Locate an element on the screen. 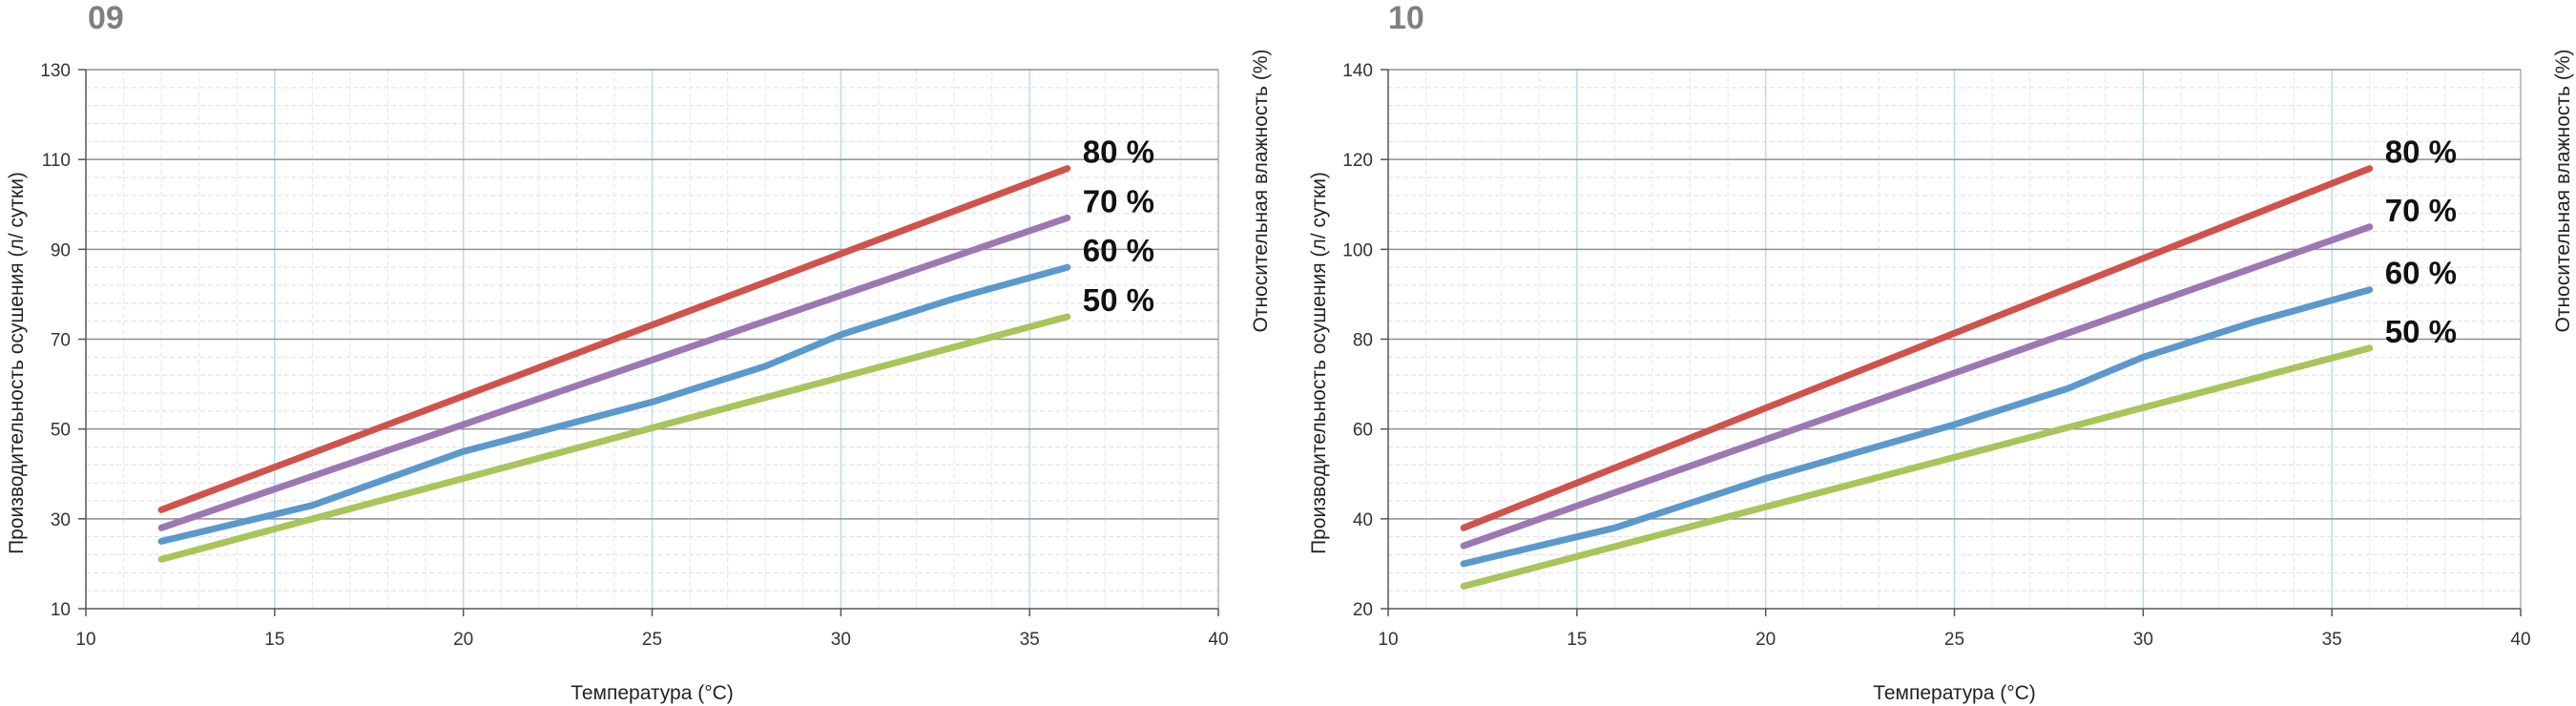 The height and width of the screenshot is (706, 2576). y-tick-label: 120 is located at coordinates (1357, 161).